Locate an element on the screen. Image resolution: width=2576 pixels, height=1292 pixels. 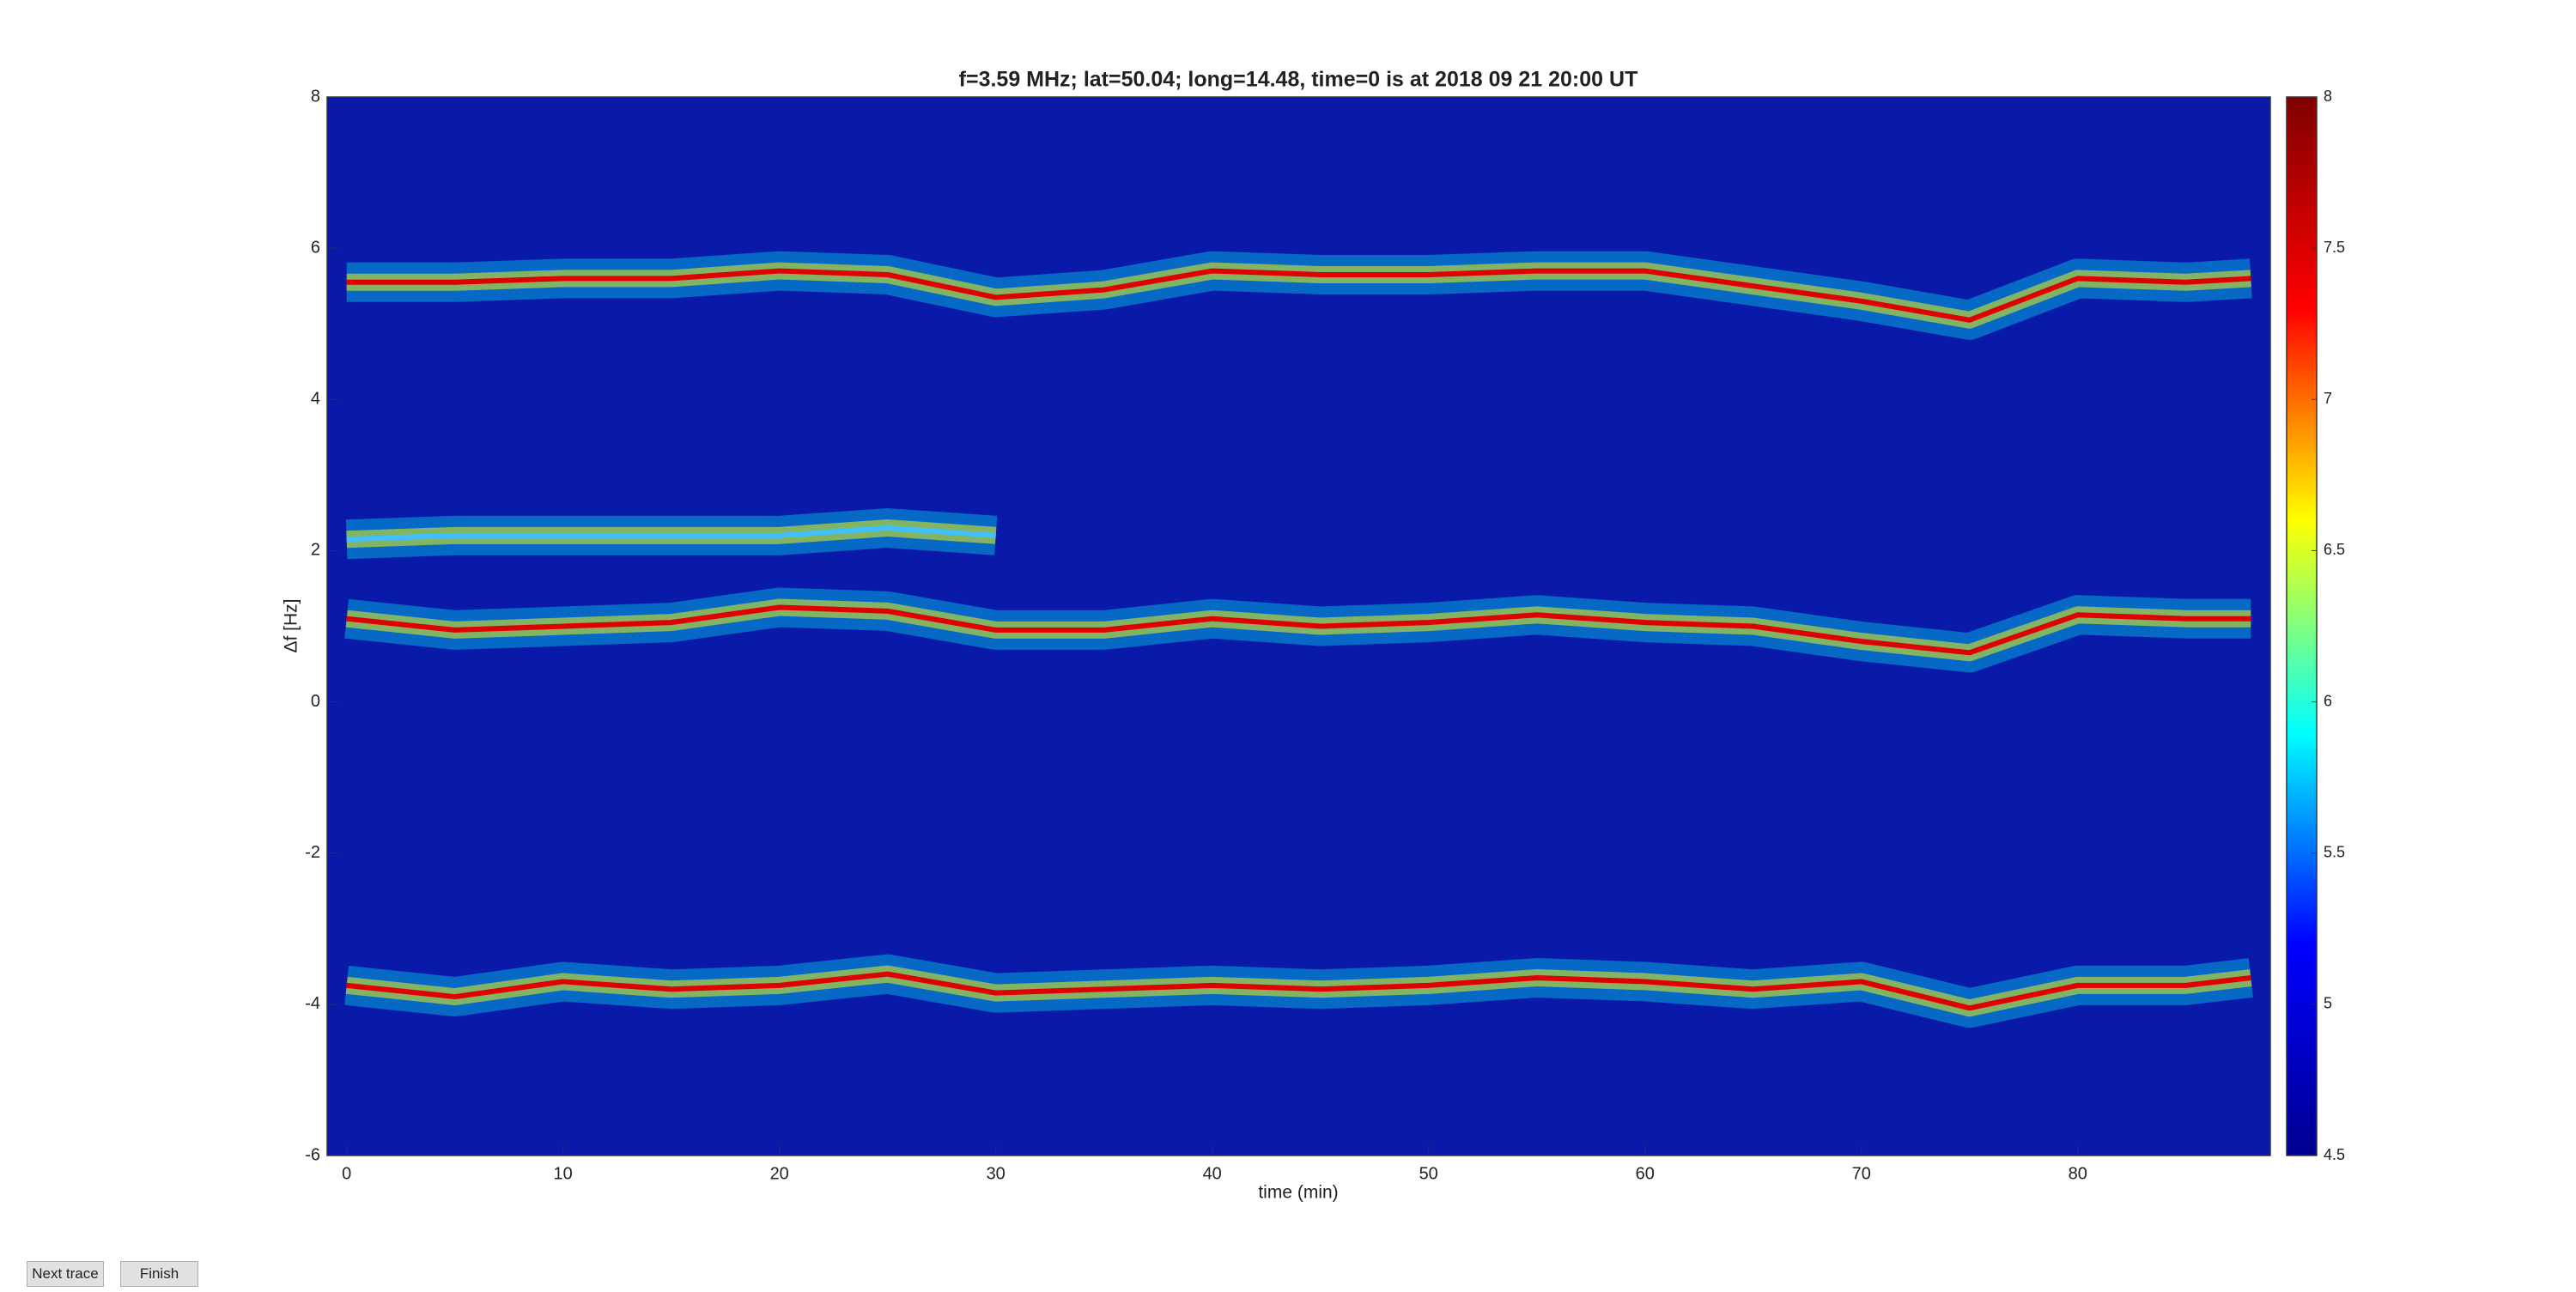
x-tick-label: 0 is located at coordinates (346, 1173).